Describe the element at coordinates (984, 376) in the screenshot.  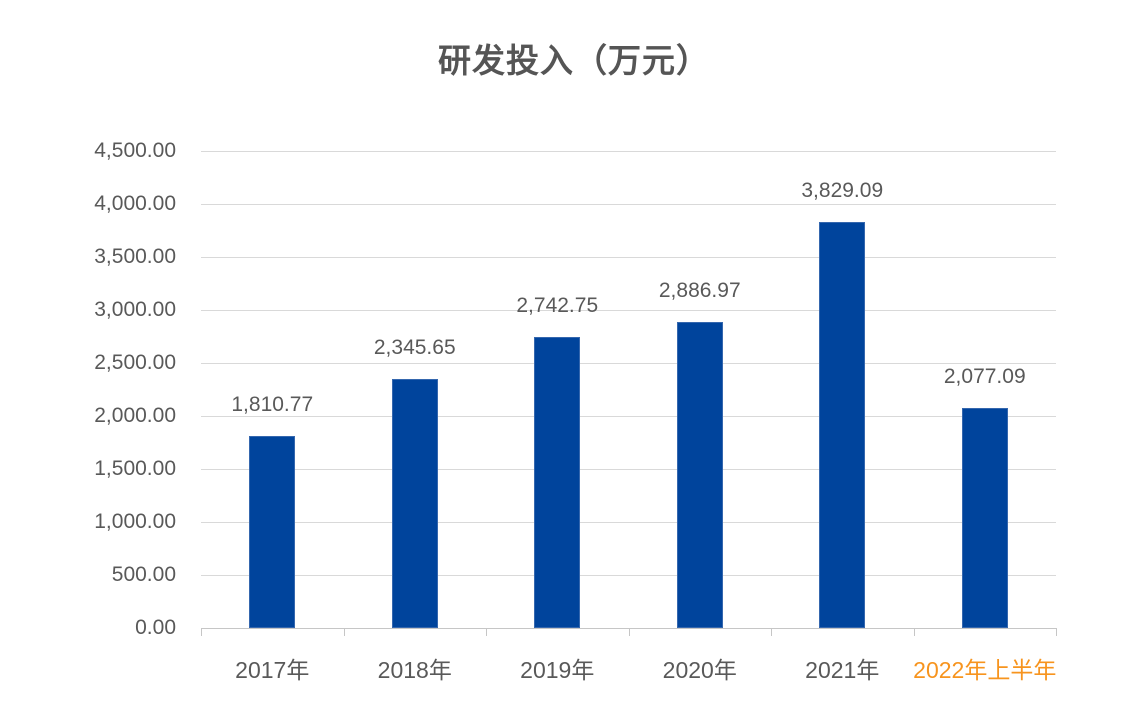
I see `bar-value-label: 2,077.09` at that location.